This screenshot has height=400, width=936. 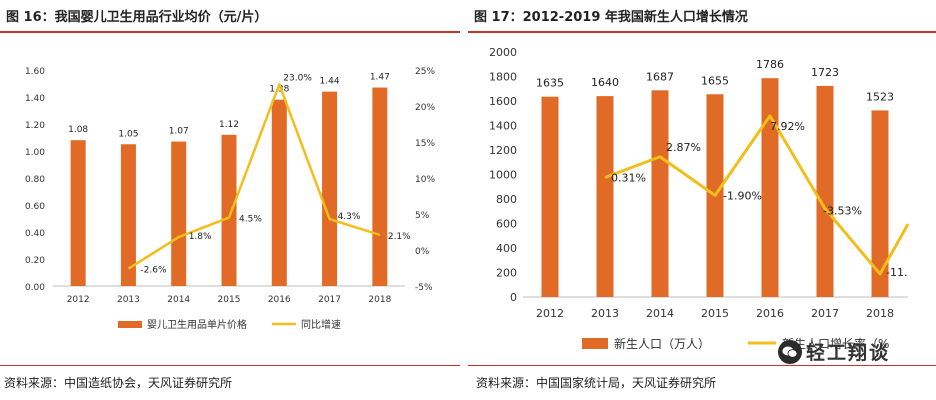 I want to click on price-bar-label: 1.44, so click(x=330, y=82).